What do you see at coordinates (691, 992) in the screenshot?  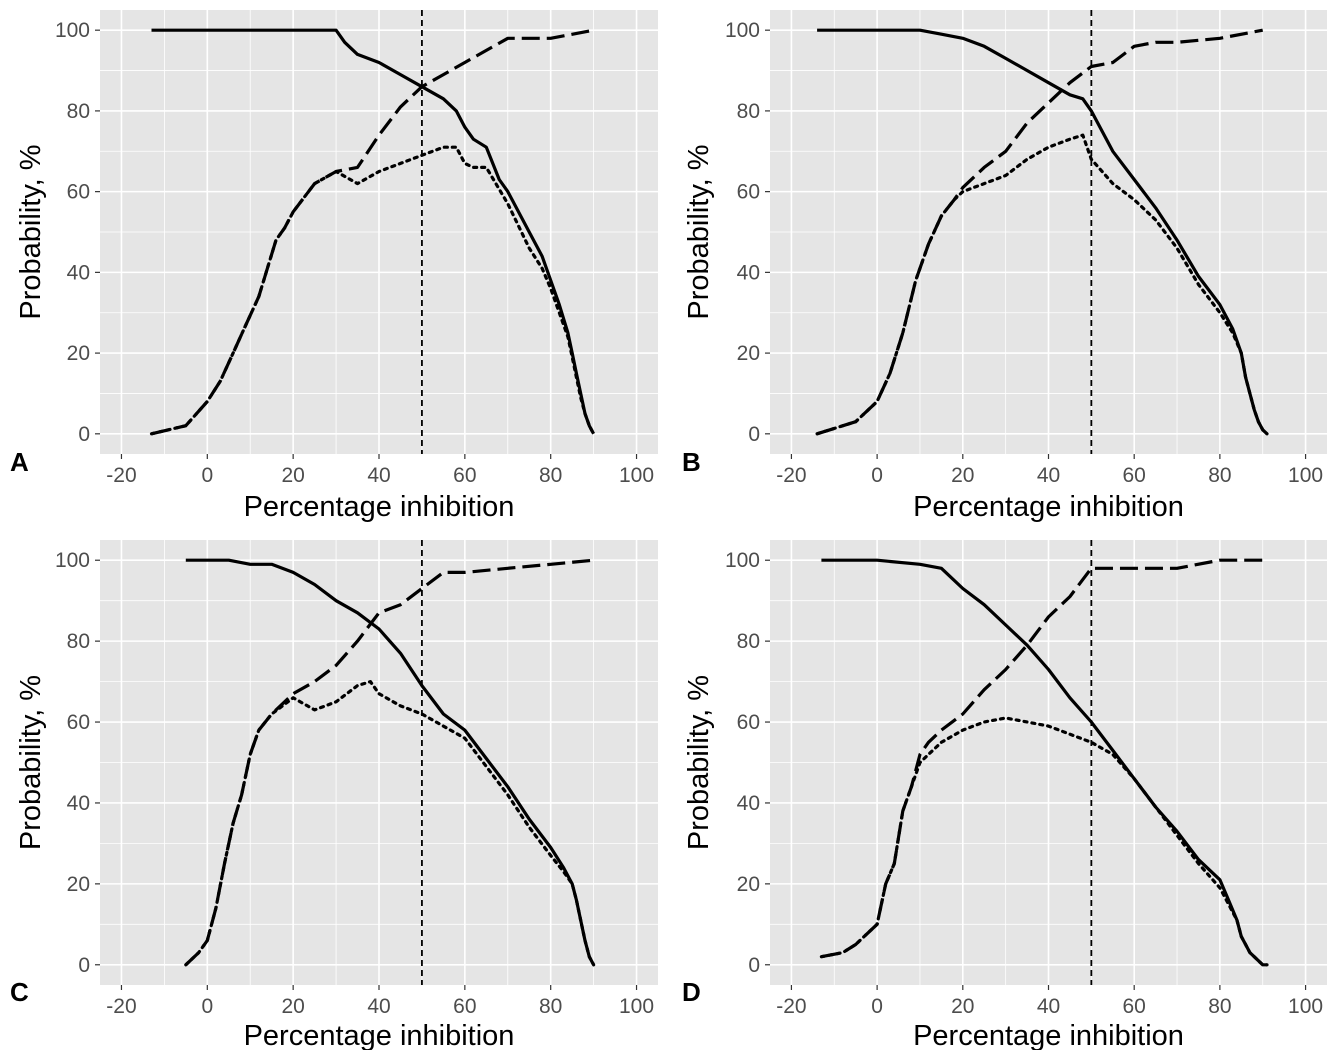 I see `panel-label: D` at bounding box center [691, 992].